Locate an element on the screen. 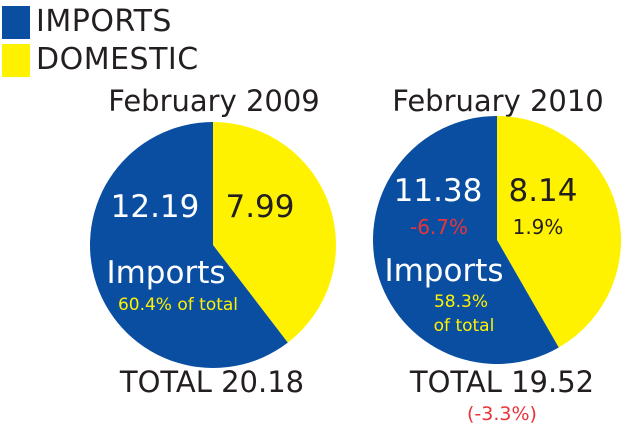  legend-label-domestic: DOMESTIC is located at coordinates (117, 59).